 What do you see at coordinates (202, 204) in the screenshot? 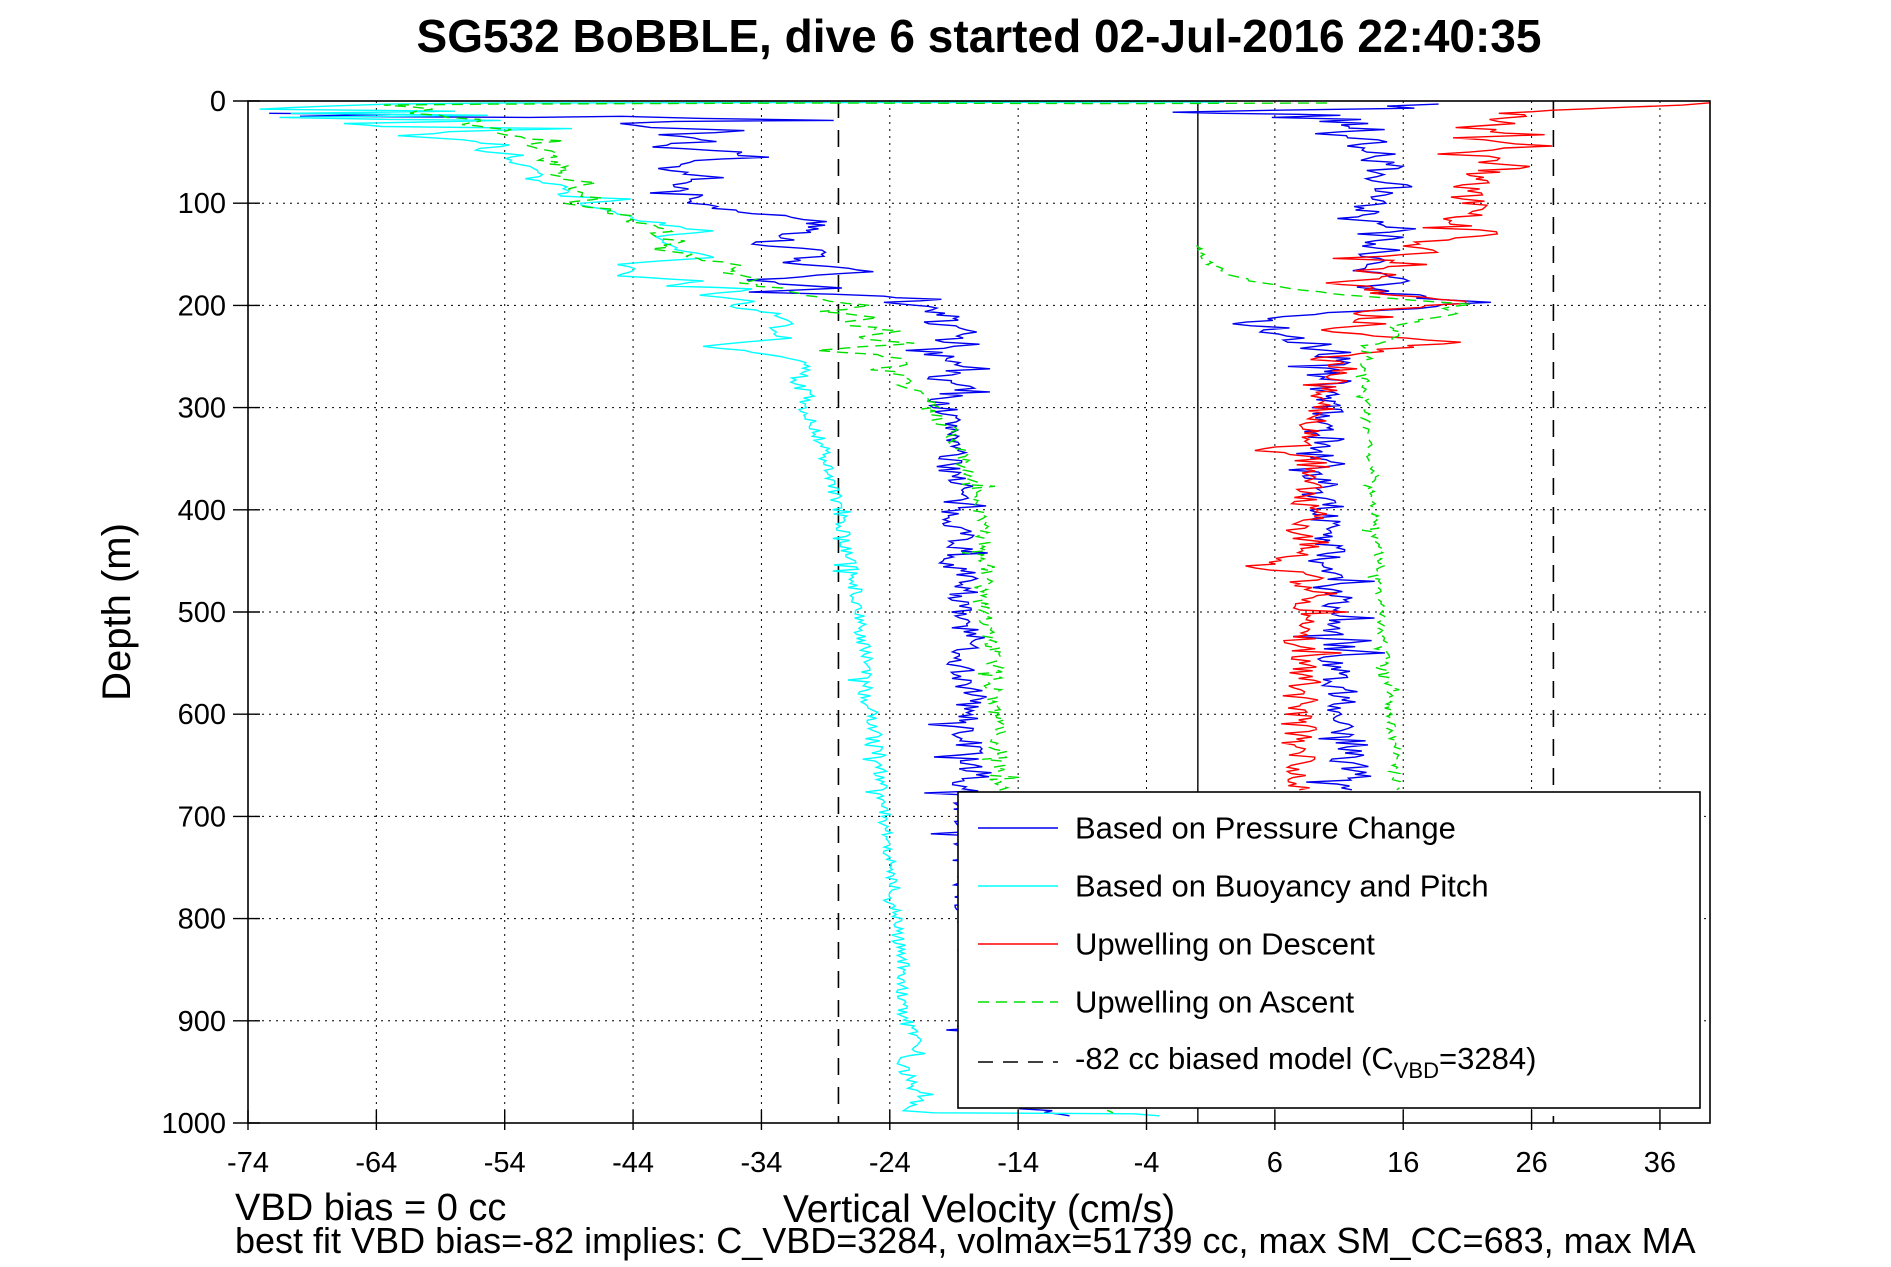
I see `y-tick-label: 100` at bounding box center [202, 204].